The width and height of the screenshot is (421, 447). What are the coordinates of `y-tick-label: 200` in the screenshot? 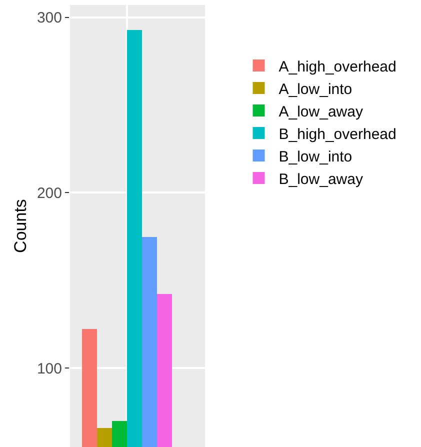 It's located at (49, 193).